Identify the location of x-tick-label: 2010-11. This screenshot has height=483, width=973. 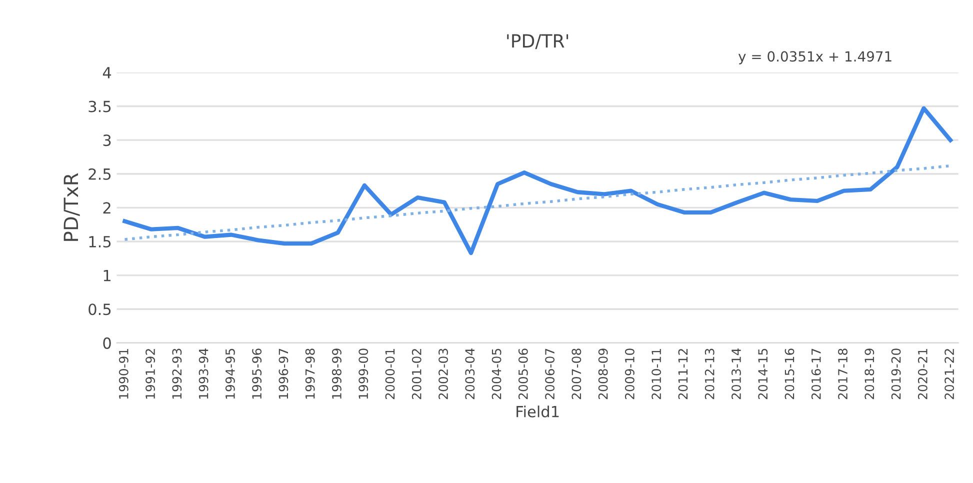
(657, 374).